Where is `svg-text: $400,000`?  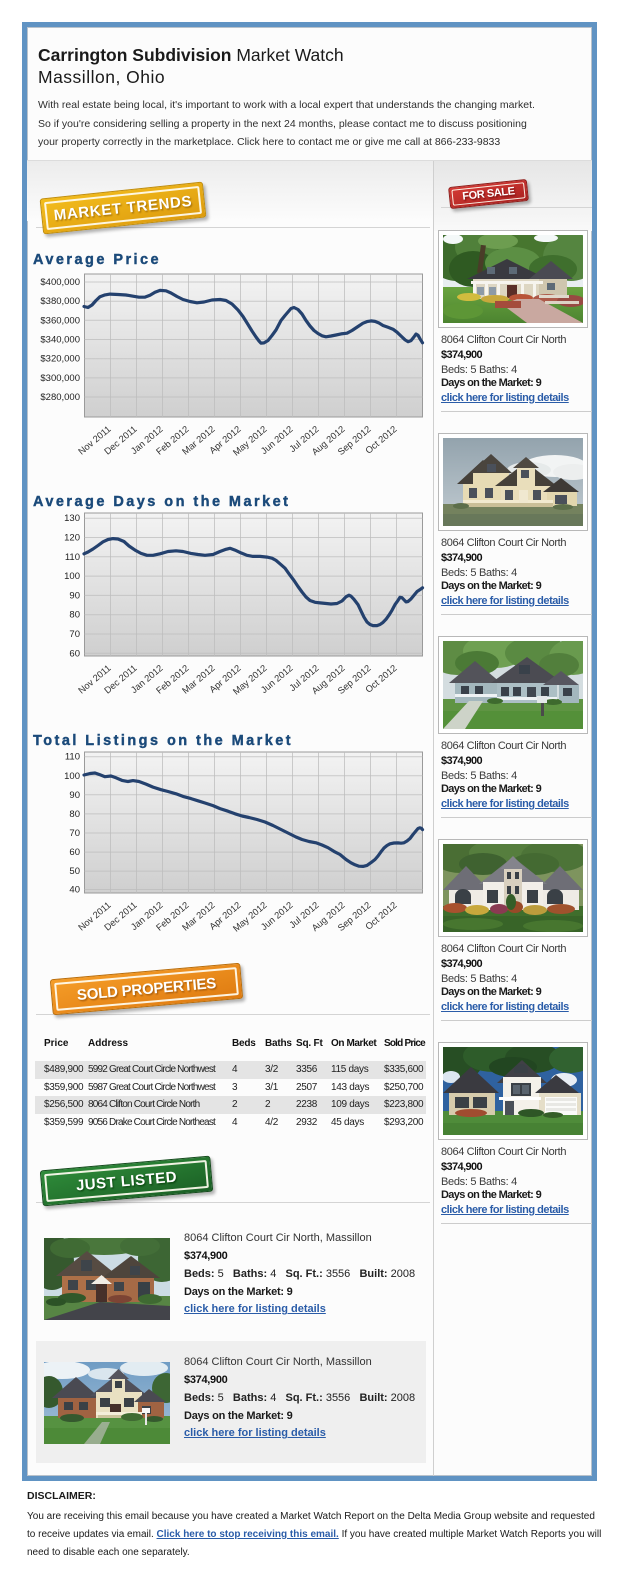 svg-text: $400,000 is located at coordinates (60, 282).